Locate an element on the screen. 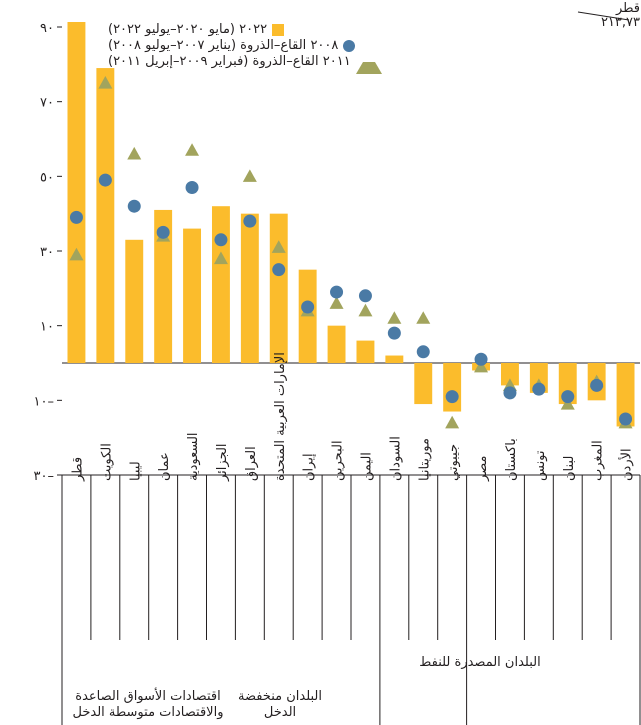 The width and height of the screenshot is (641, 725). legend-circle-swatch is located at coordinates (349, 46).